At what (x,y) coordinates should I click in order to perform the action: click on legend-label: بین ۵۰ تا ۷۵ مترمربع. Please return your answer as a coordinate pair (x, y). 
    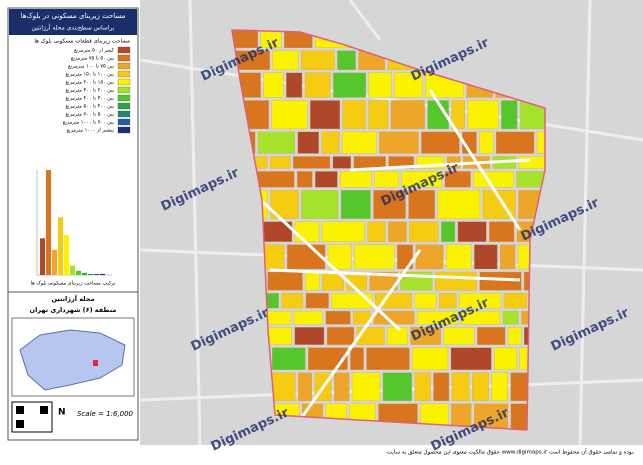
    Looking at the image, I should click on (92, 59).